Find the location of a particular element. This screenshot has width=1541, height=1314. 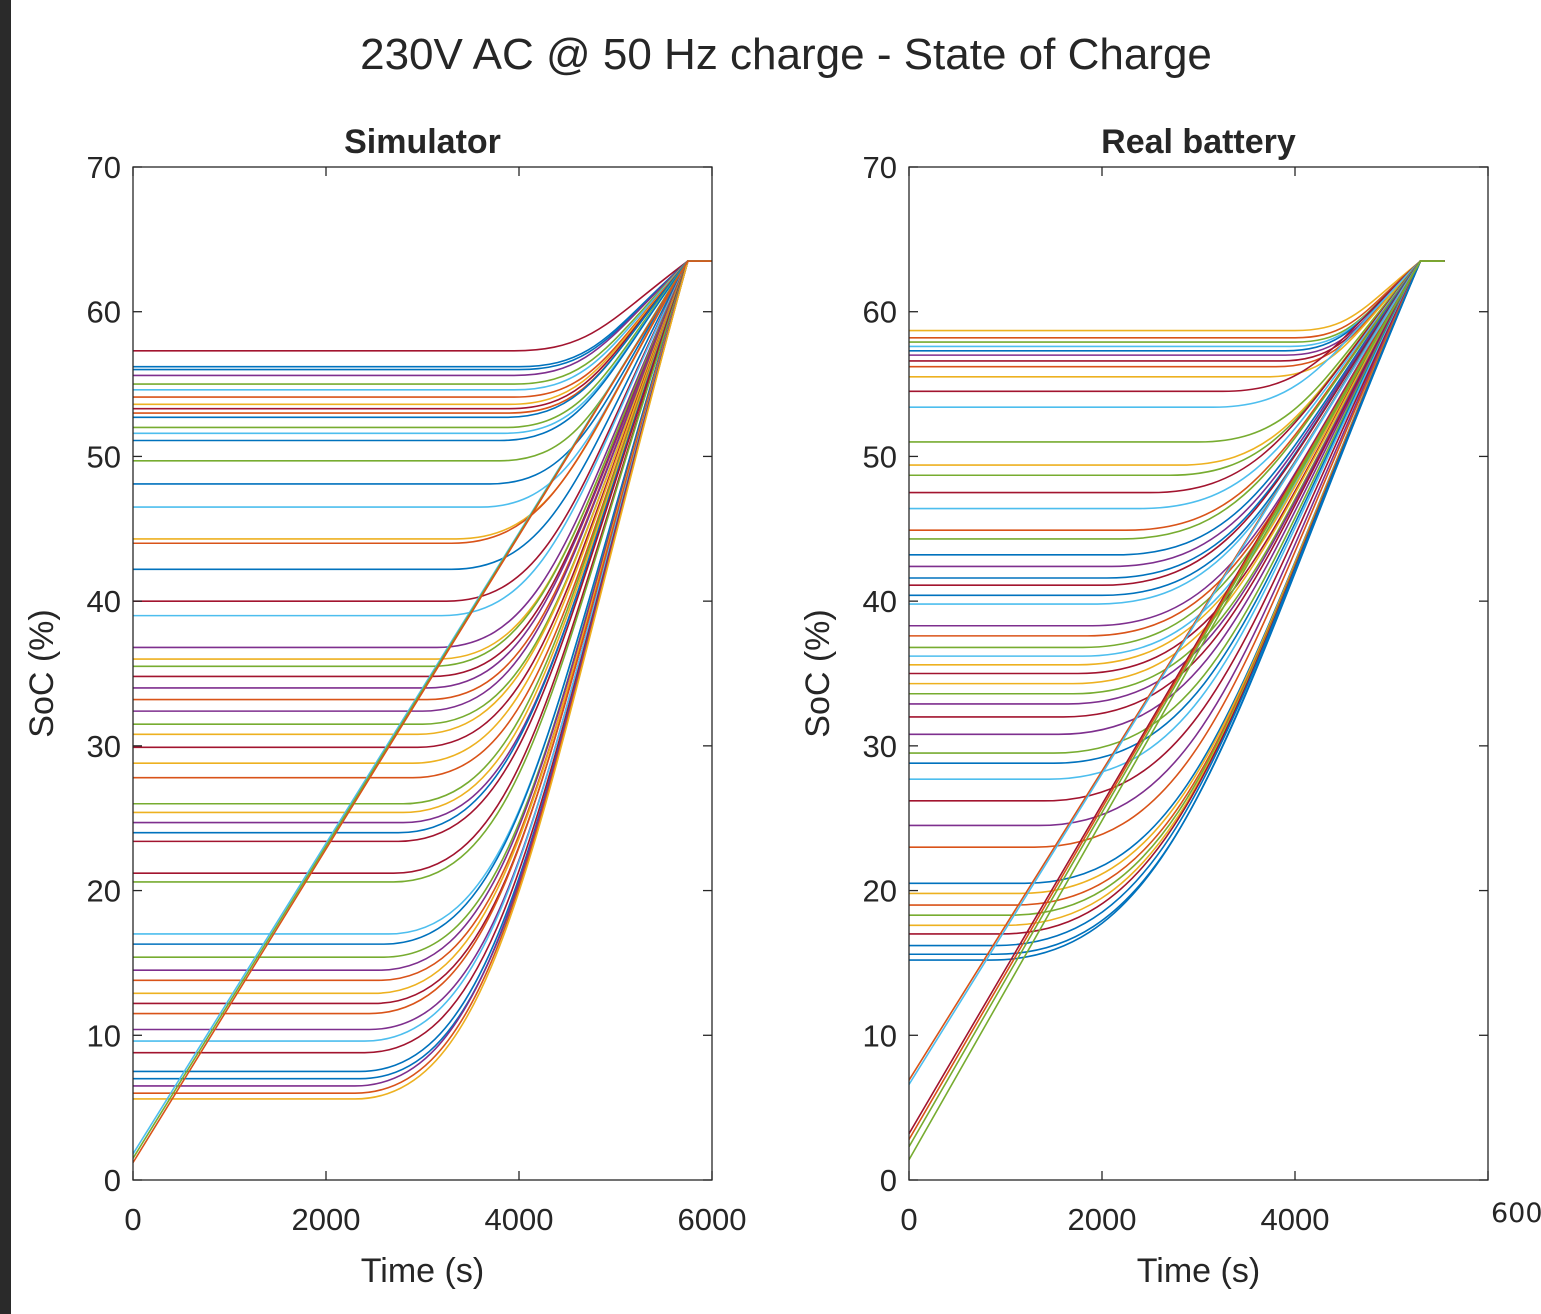

page-strip is located at coordinates (5, 657).